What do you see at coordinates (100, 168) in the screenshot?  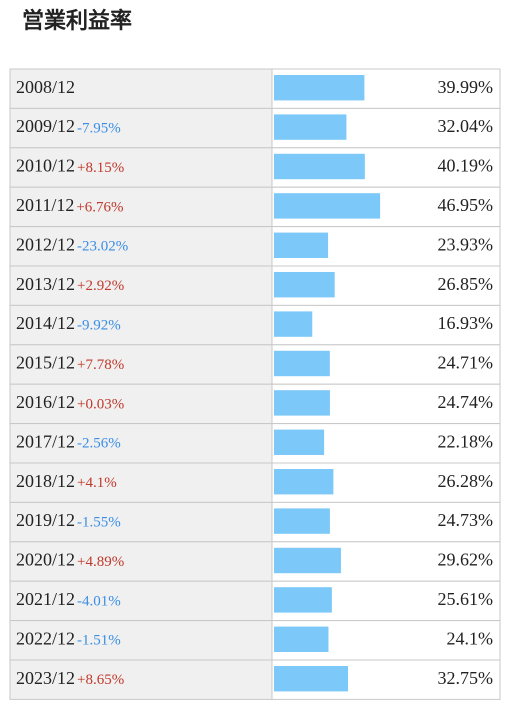 I see `change-label: +8.15%` at bounding box center [100, 168].